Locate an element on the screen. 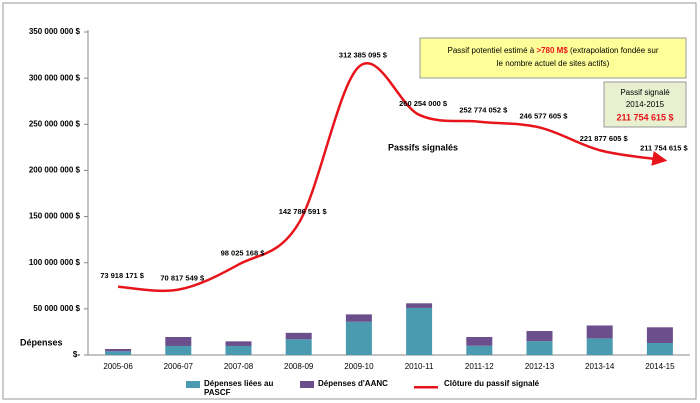  value-label: 73 918 171 $ is located at coordinates (122, 275).